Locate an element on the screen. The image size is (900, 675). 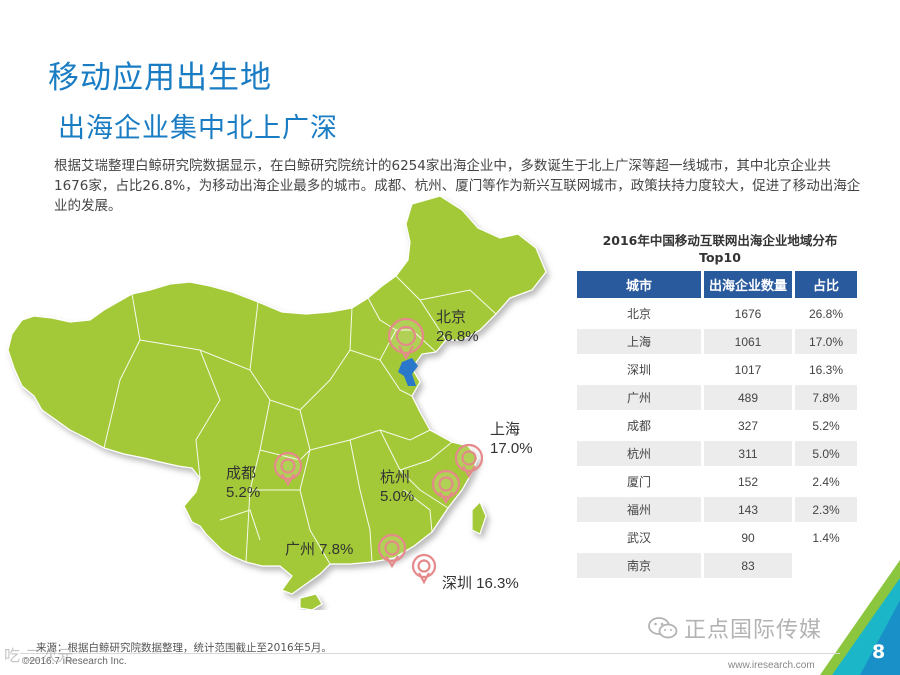
bohai-highlight is located at coordinates (408, 372).